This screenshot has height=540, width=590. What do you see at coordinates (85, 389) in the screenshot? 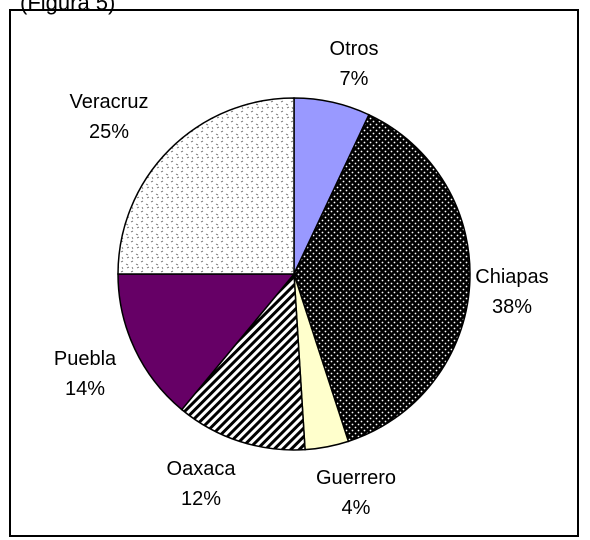
I see `slice-percent-puebla: 14%` at bounding box center [85, 389].